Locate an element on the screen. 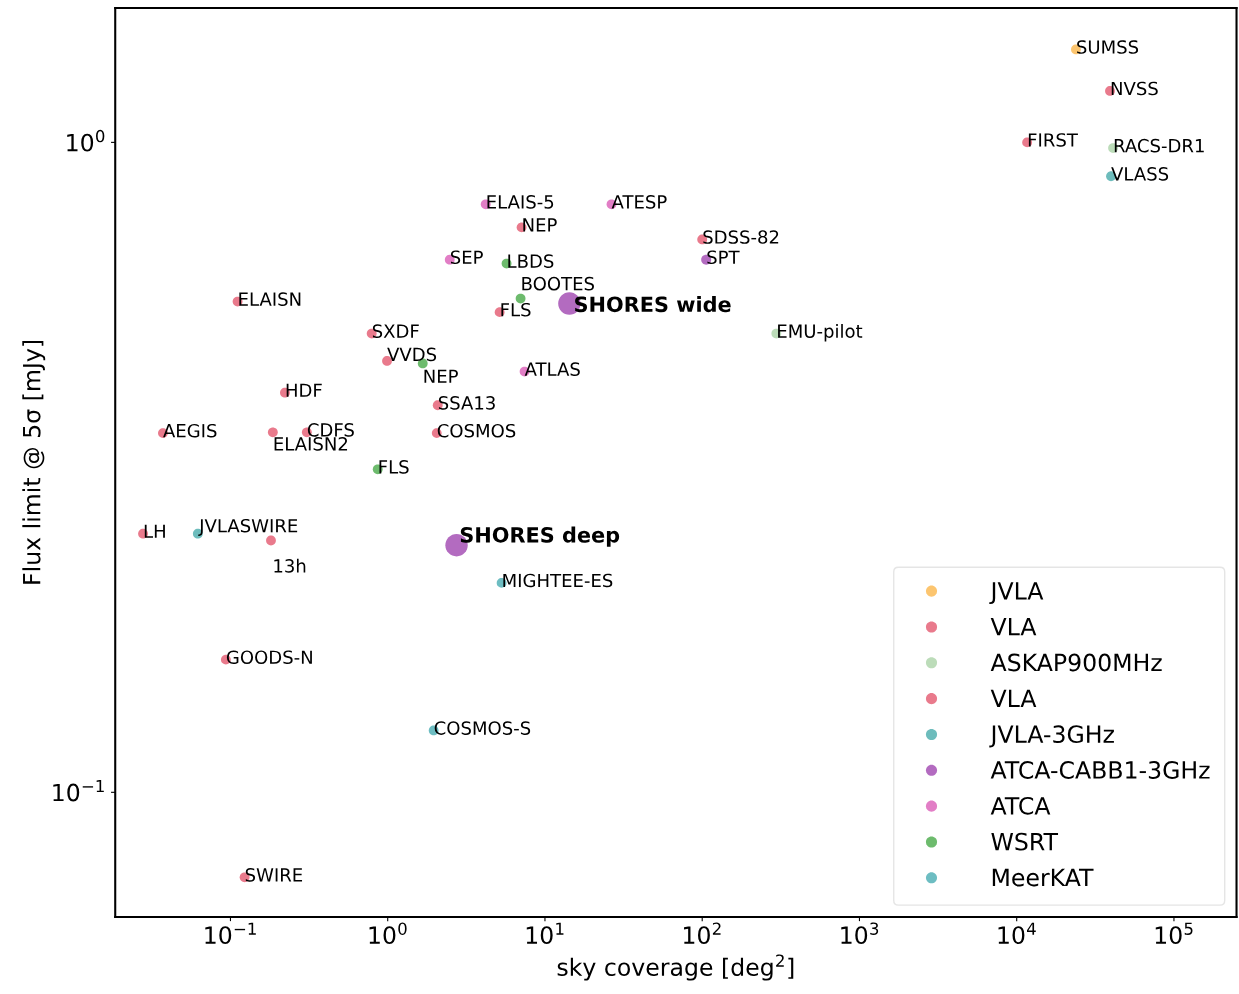 The image size is (1239, 994). y-axis-title: Flux limit @ 5σ [mJy] is located at coordinates (34, 462).